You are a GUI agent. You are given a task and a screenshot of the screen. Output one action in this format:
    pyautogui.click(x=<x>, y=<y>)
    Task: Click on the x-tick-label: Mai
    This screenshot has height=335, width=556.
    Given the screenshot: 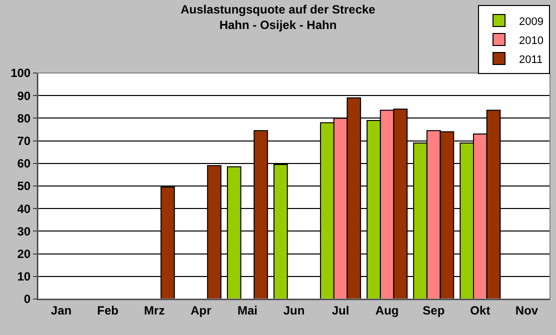 What is the action you would take?
    pyautogui.click(x=247, y=310)
    